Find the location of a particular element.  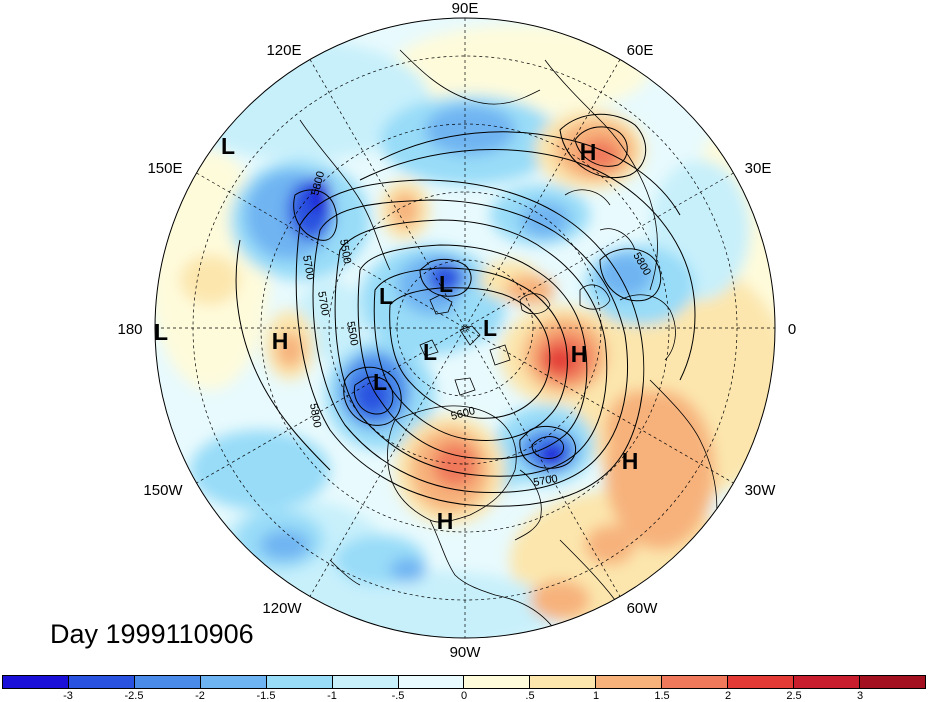

lon-label-0: 0 is located at coordinates (792, 329).